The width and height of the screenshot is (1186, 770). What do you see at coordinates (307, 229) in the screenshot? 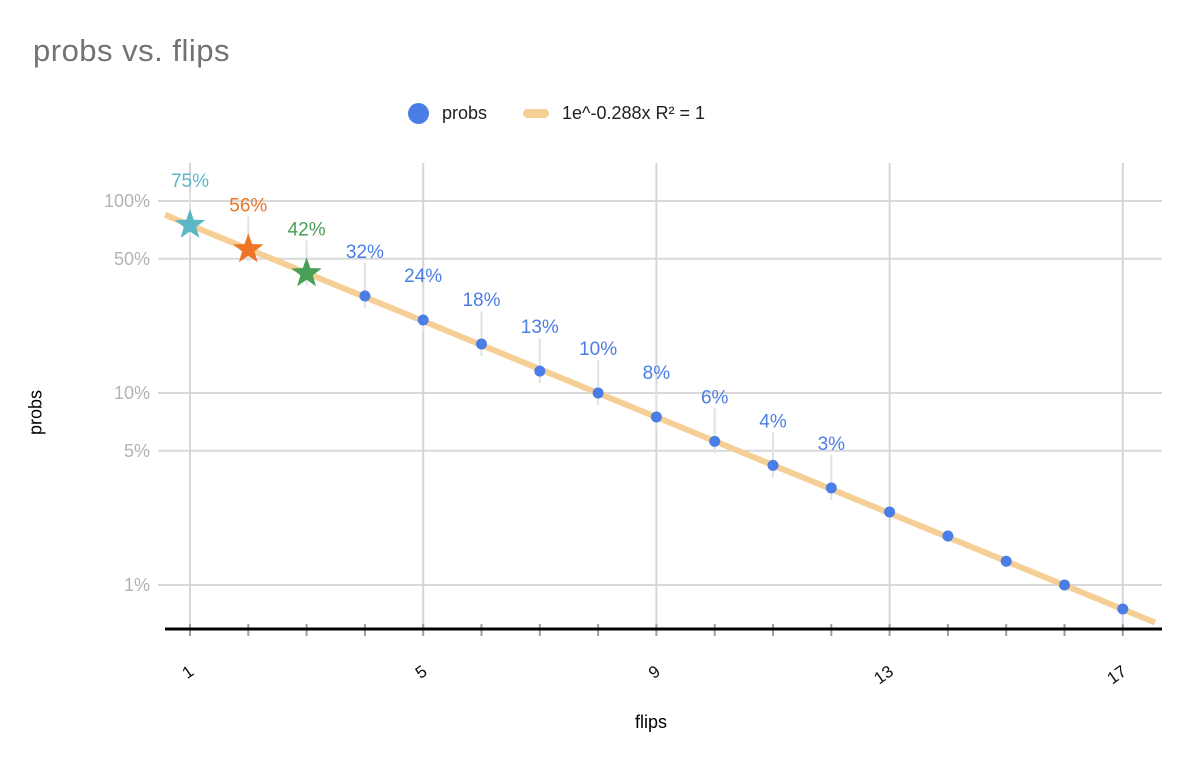
I see `data-point-label: 42%` at bounding box center [307, 229].